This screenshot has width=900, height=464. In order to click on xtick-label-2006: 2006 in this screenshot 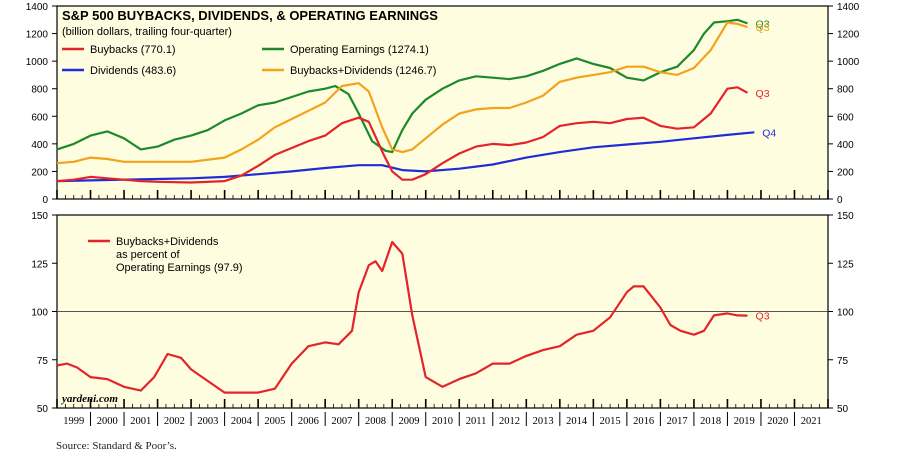, I will do `click(308, 421)`.